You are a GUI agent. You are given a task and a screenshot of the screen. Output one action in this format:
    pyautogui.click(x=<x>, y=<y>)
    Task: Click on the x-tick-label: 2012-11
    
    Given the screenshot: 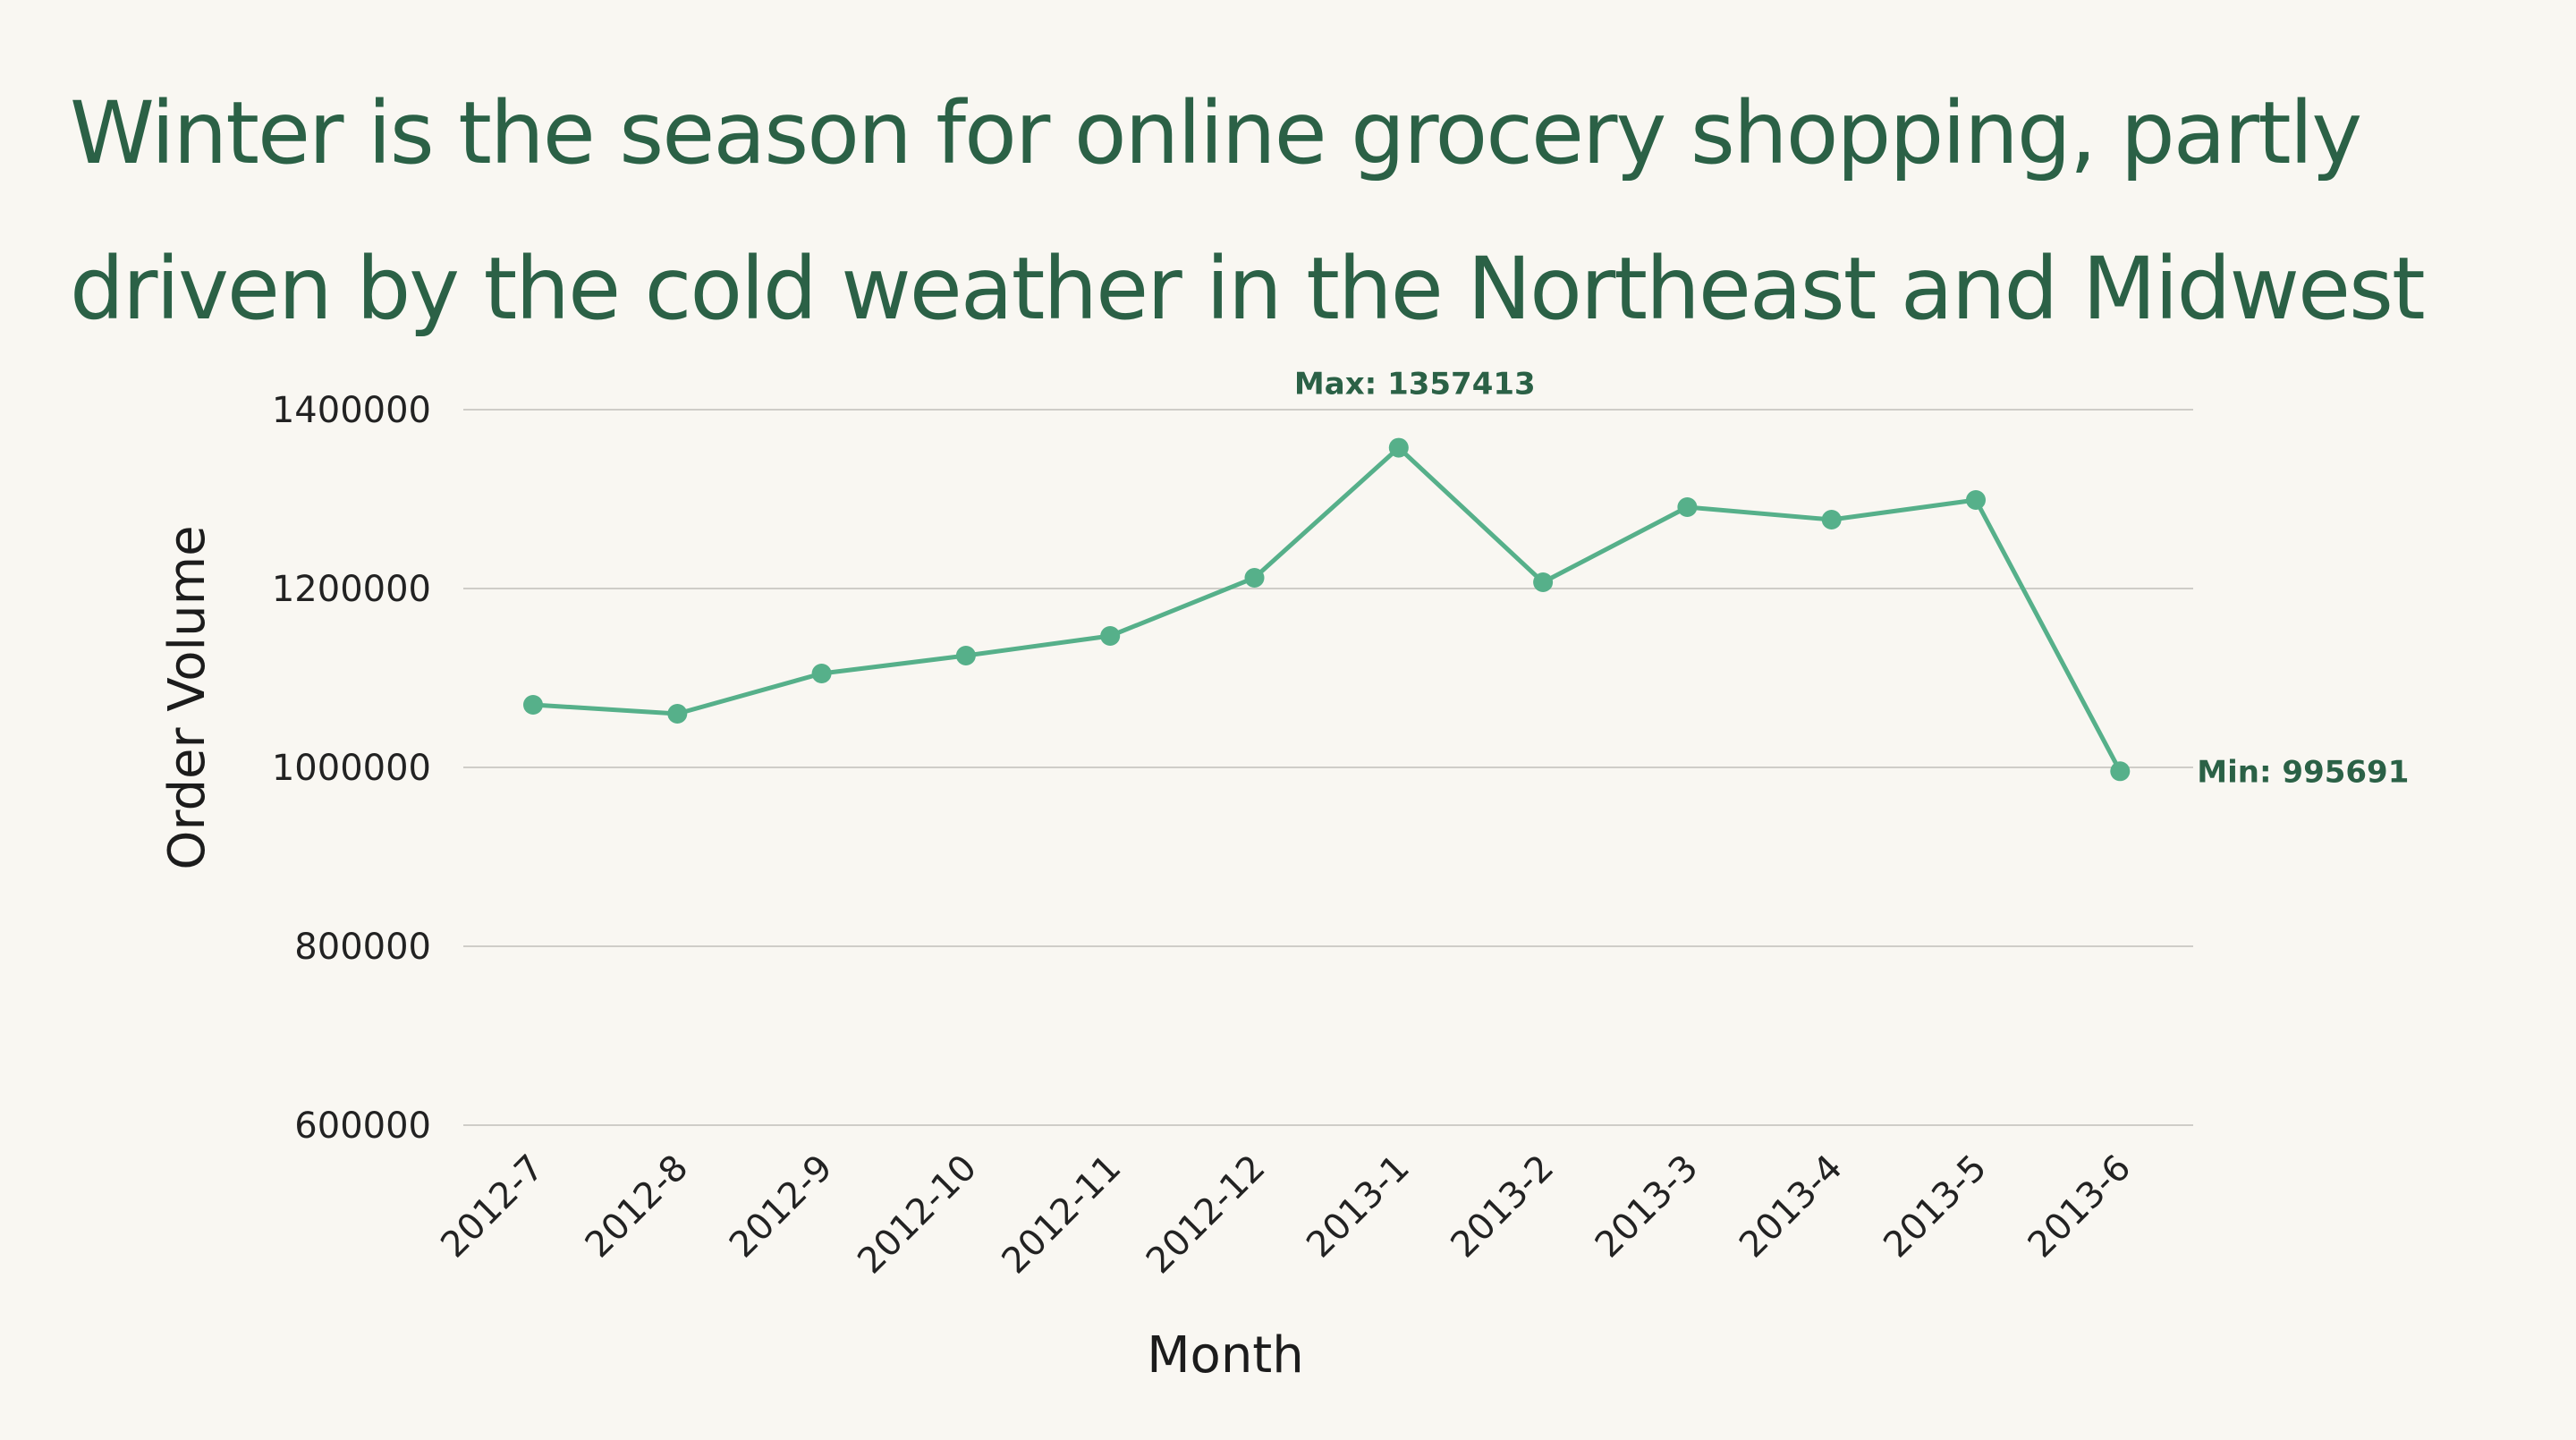 What is the action you would take?
    pyautogui.click(x=1062, y=1215)
    